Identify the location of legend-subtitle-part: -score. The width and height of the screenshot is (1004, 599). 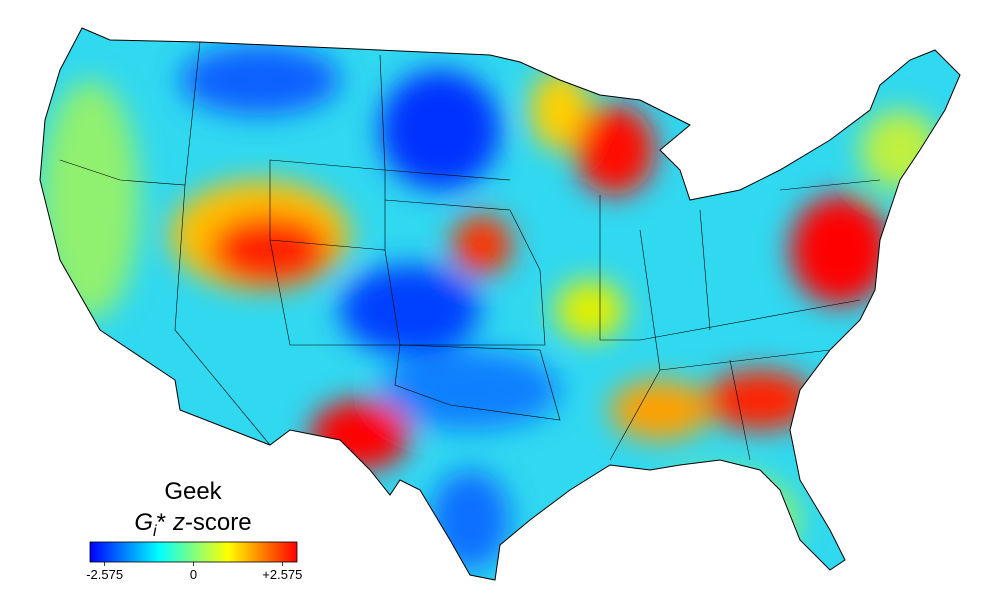
(218, 522).